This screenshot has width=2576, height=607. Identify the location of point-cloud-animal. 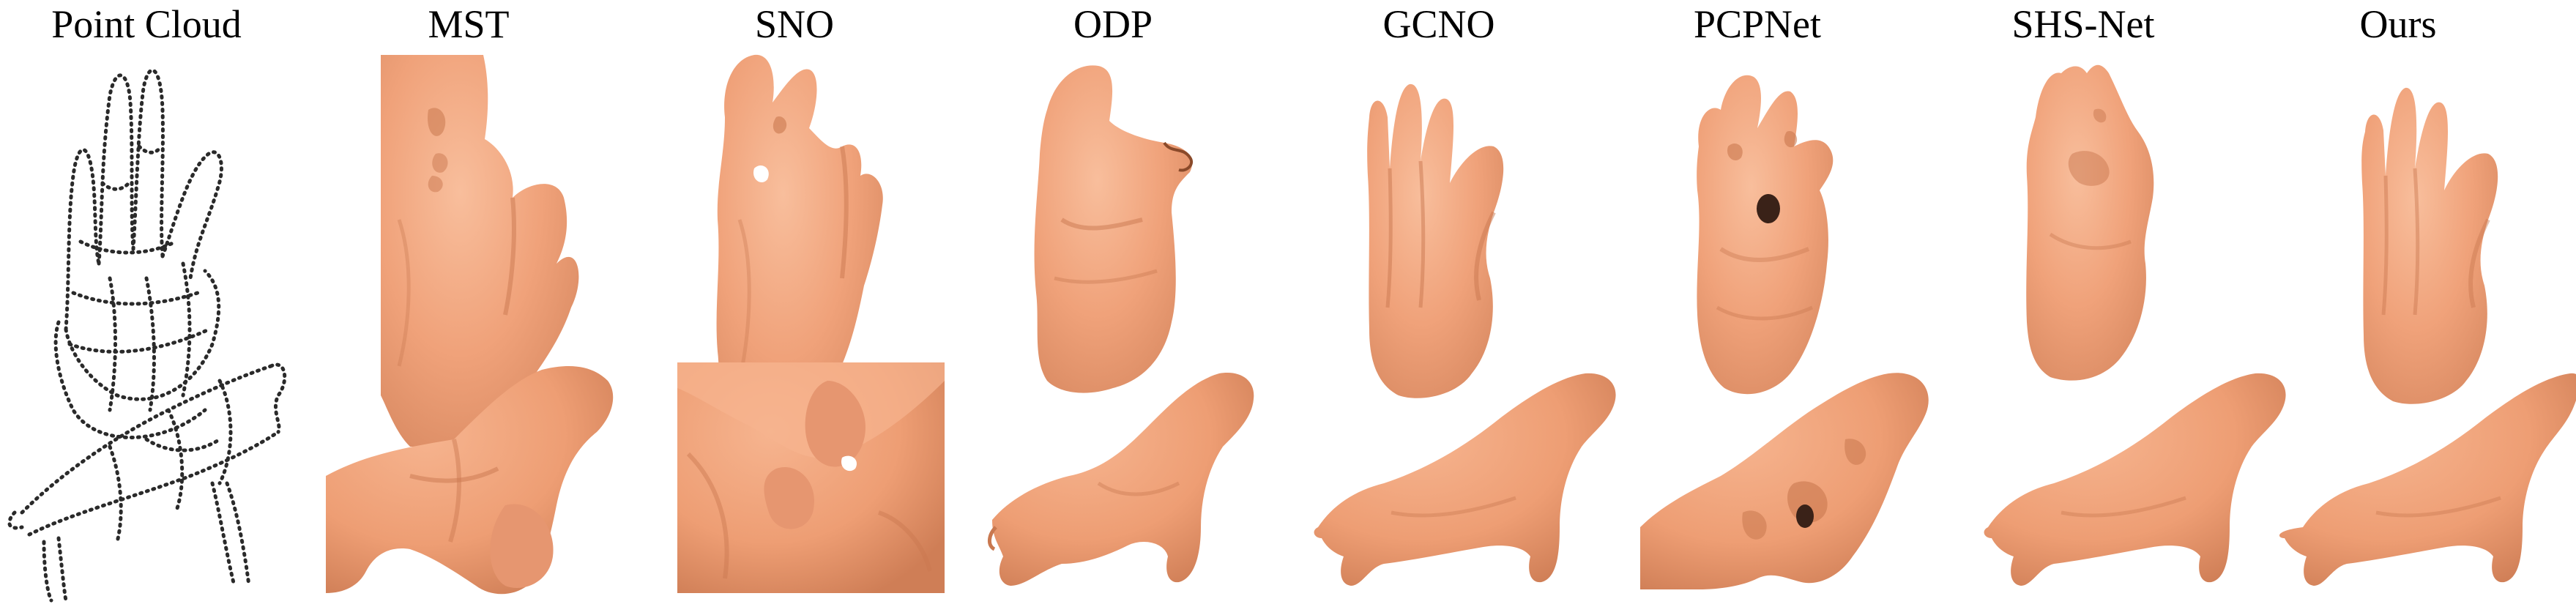
(147, 482).